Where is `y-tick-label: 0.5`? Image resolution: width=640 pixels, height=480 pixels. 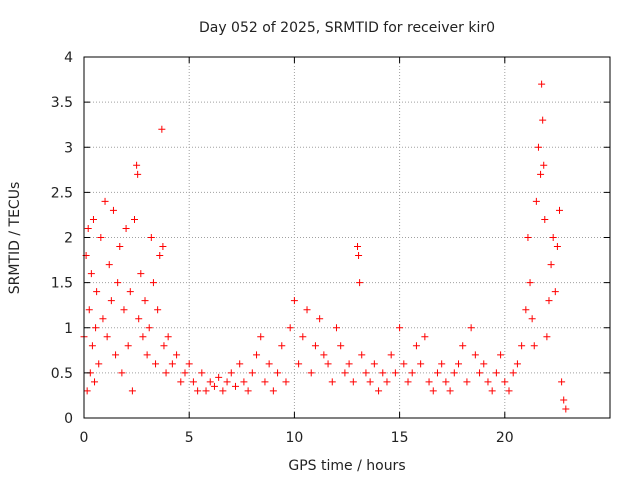
y-tick-label: 0.5 is located at coordinates (62, 374).